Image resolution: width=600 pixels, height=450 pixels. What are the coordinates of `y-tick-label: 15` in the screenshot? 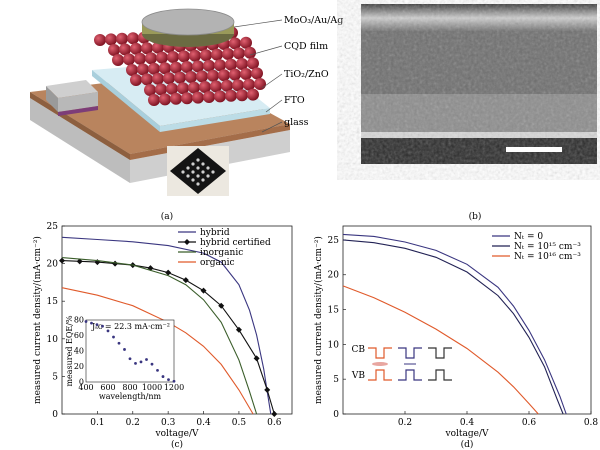 It's located at (53, 302).